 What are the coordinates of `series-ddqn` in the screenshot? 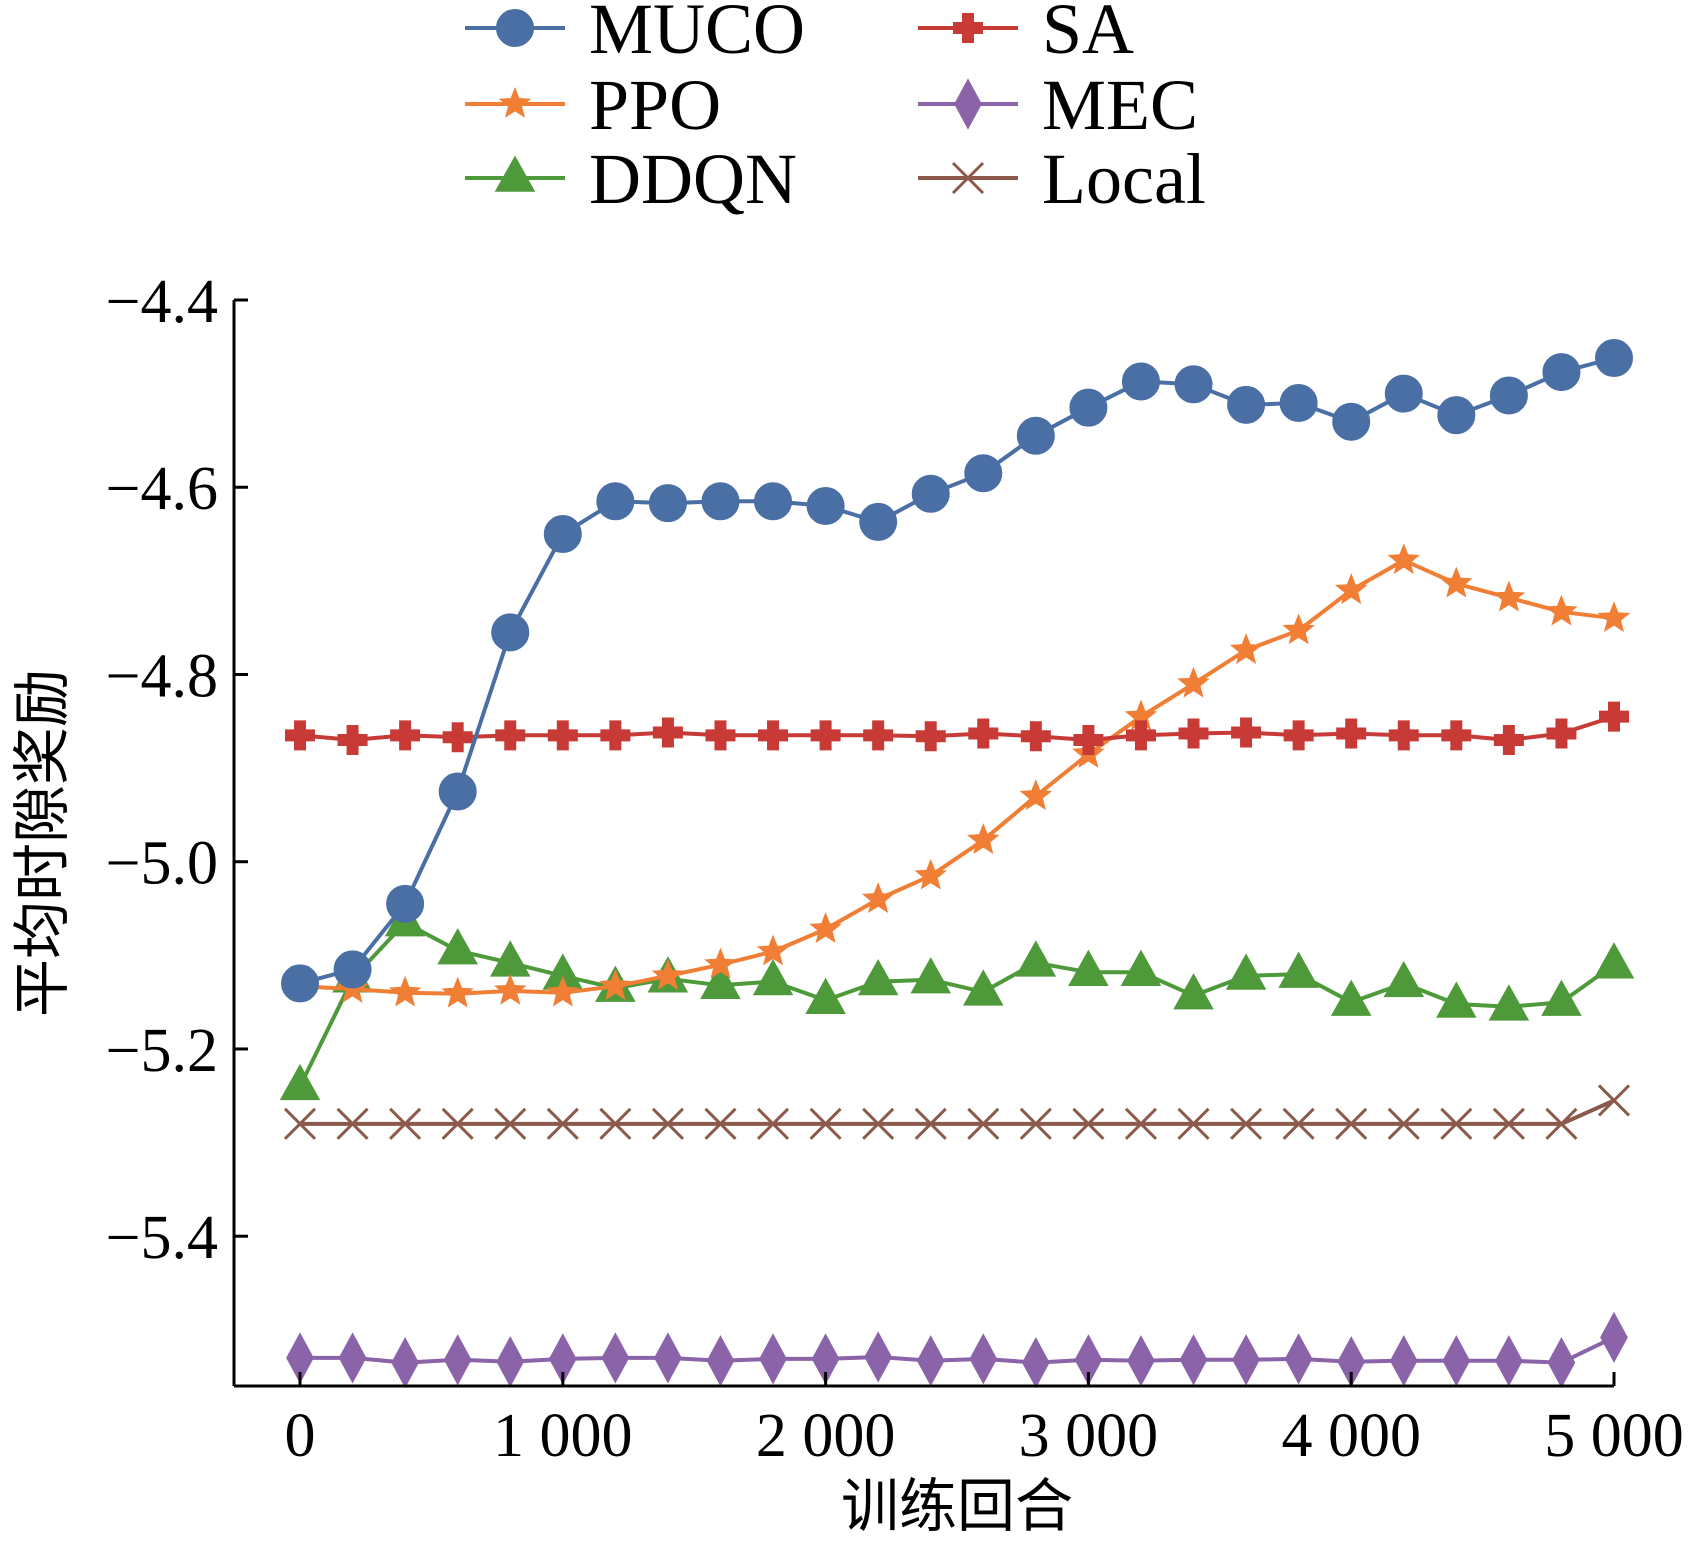 It's located at (957, 1000).